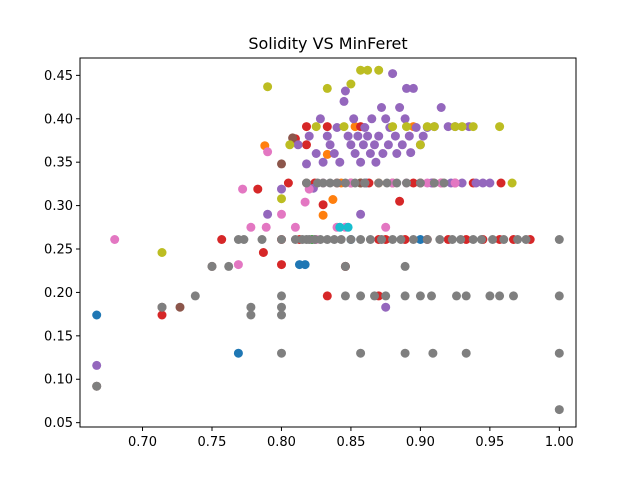 This screenshot has width=640, height=480. Describe the element at coordinates (142, 442) in the screenshot. I see `x-tick-label: 0.70` at that location.